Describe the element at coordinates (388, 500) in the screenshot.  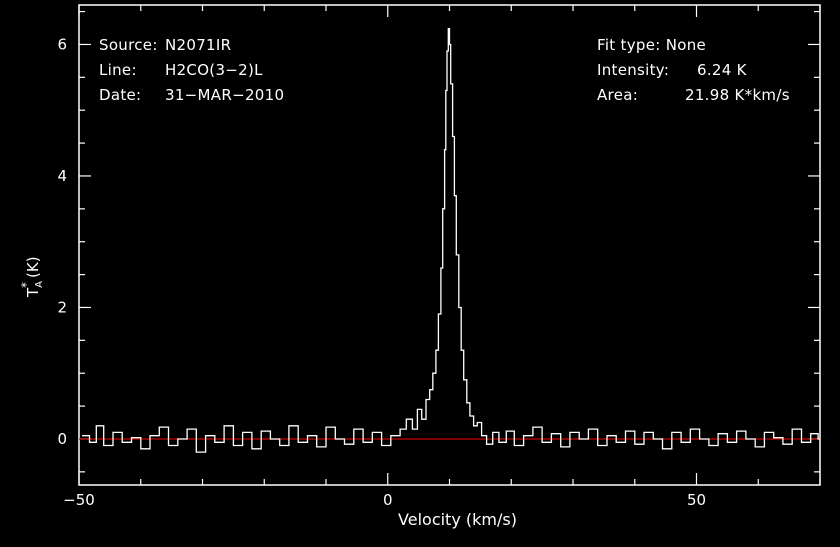
I see `x-tick-label: 0` at that location.